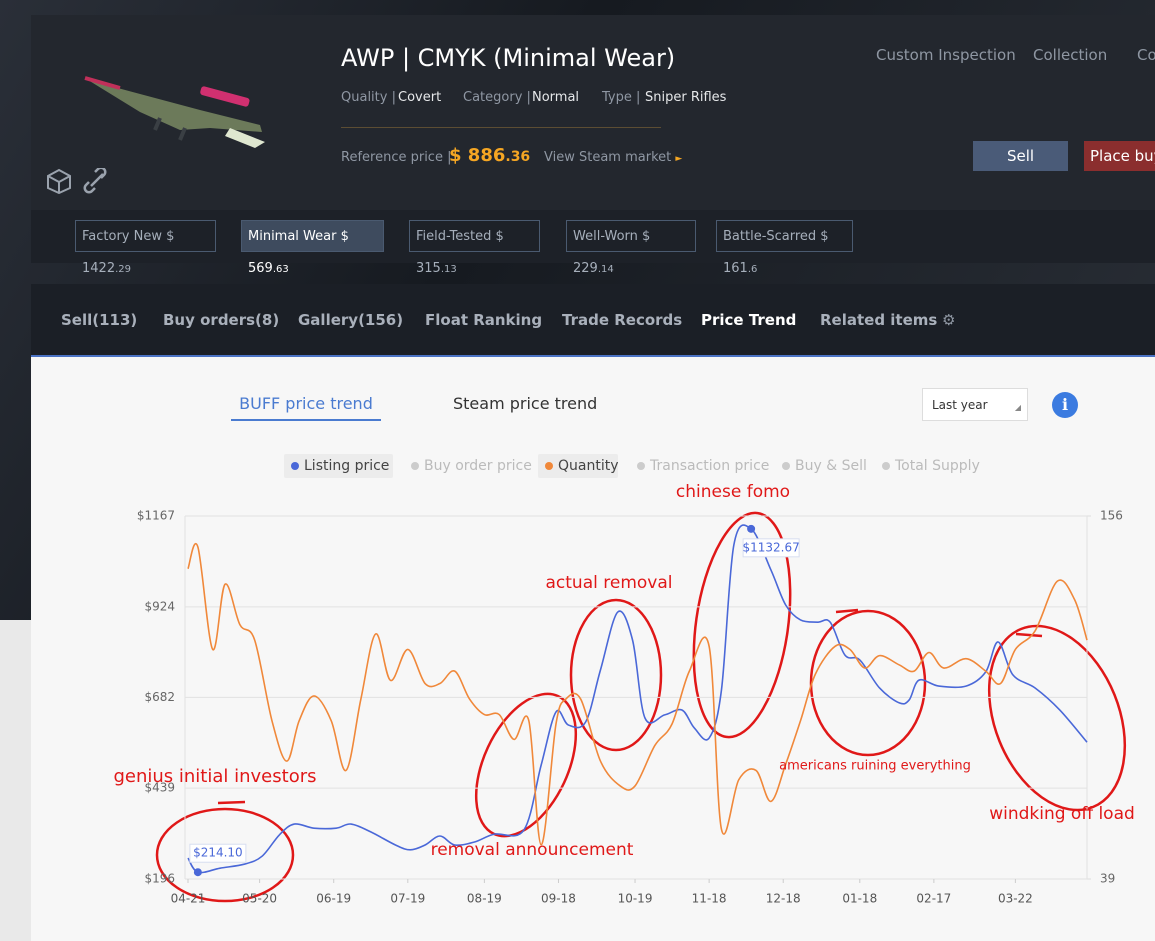 This screenshot has height=941, width=1155. Describe the element at coordinates (484, 320) in the screenshot. I see `tab: Float Ranking` at that location.